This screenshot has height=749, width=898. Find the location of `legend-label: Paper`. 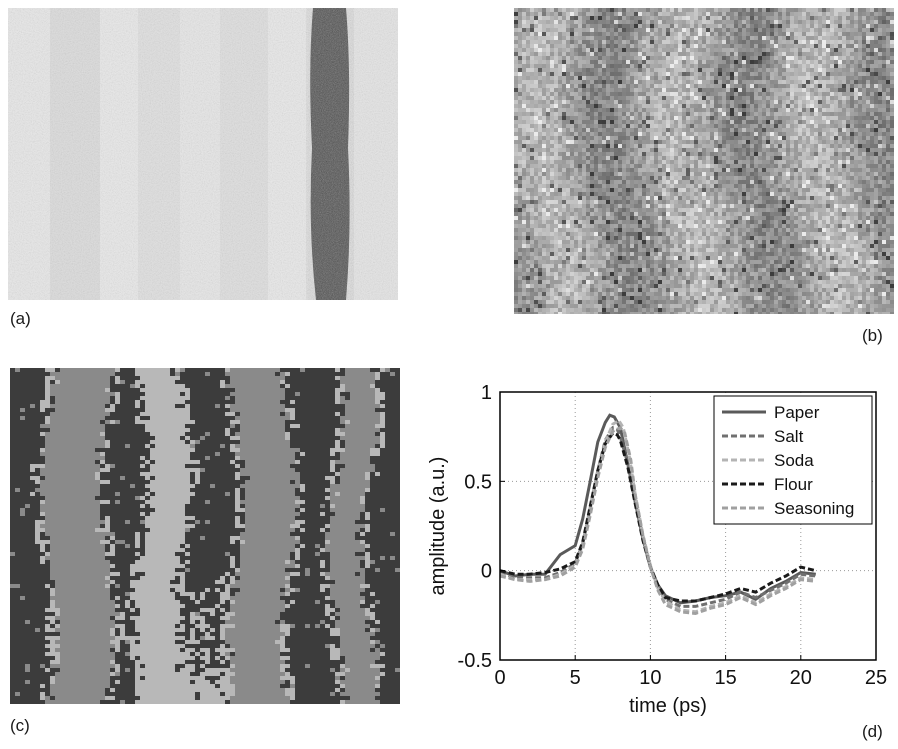

legend-label: Paper is located at coordinates (797, 412).